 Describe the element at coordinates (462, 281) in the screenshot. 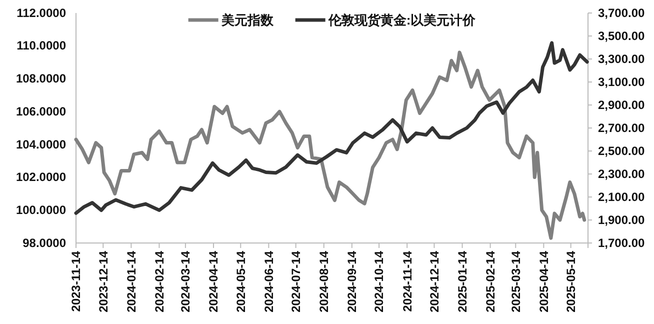

I see `x-tick-label: 2025-01-14` at that location.